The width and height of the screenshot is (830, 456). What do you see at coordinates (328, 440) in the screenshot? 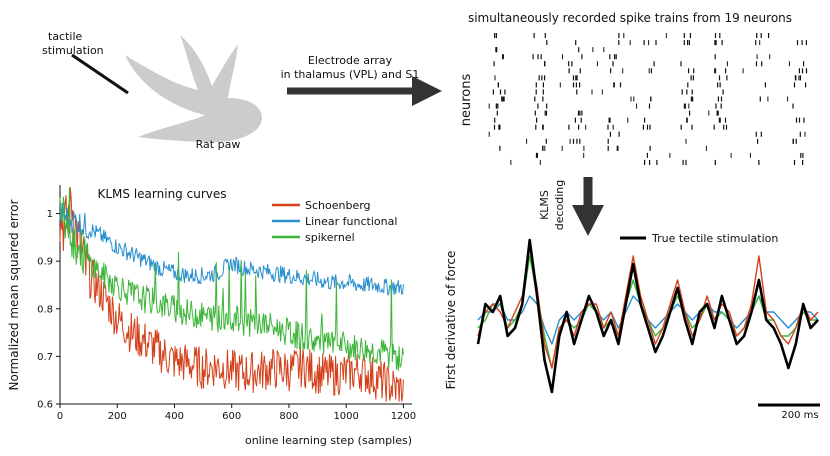
I see `learning-curves-xlabel: online learning step (samples)` at bounding box center [328, 440].